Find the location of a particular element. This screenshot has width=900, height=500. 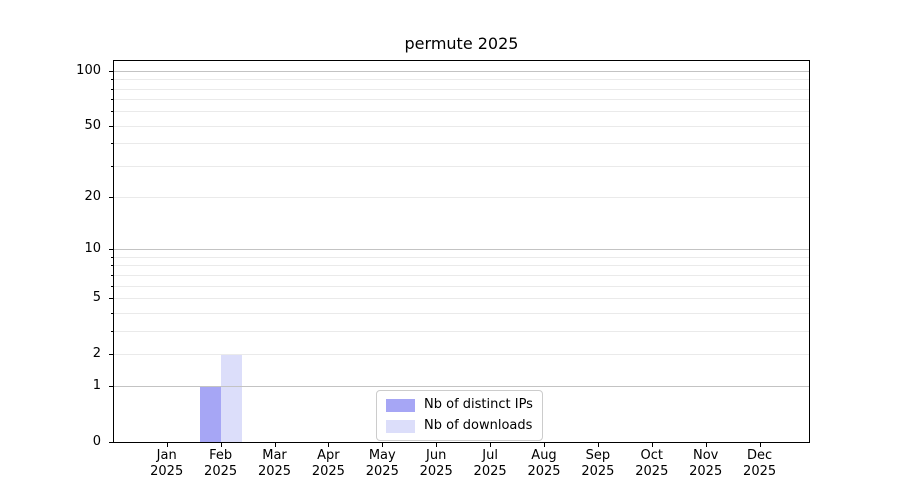

x-tick-label-jun: Jun 2025 is located at coordinates (436, 463).